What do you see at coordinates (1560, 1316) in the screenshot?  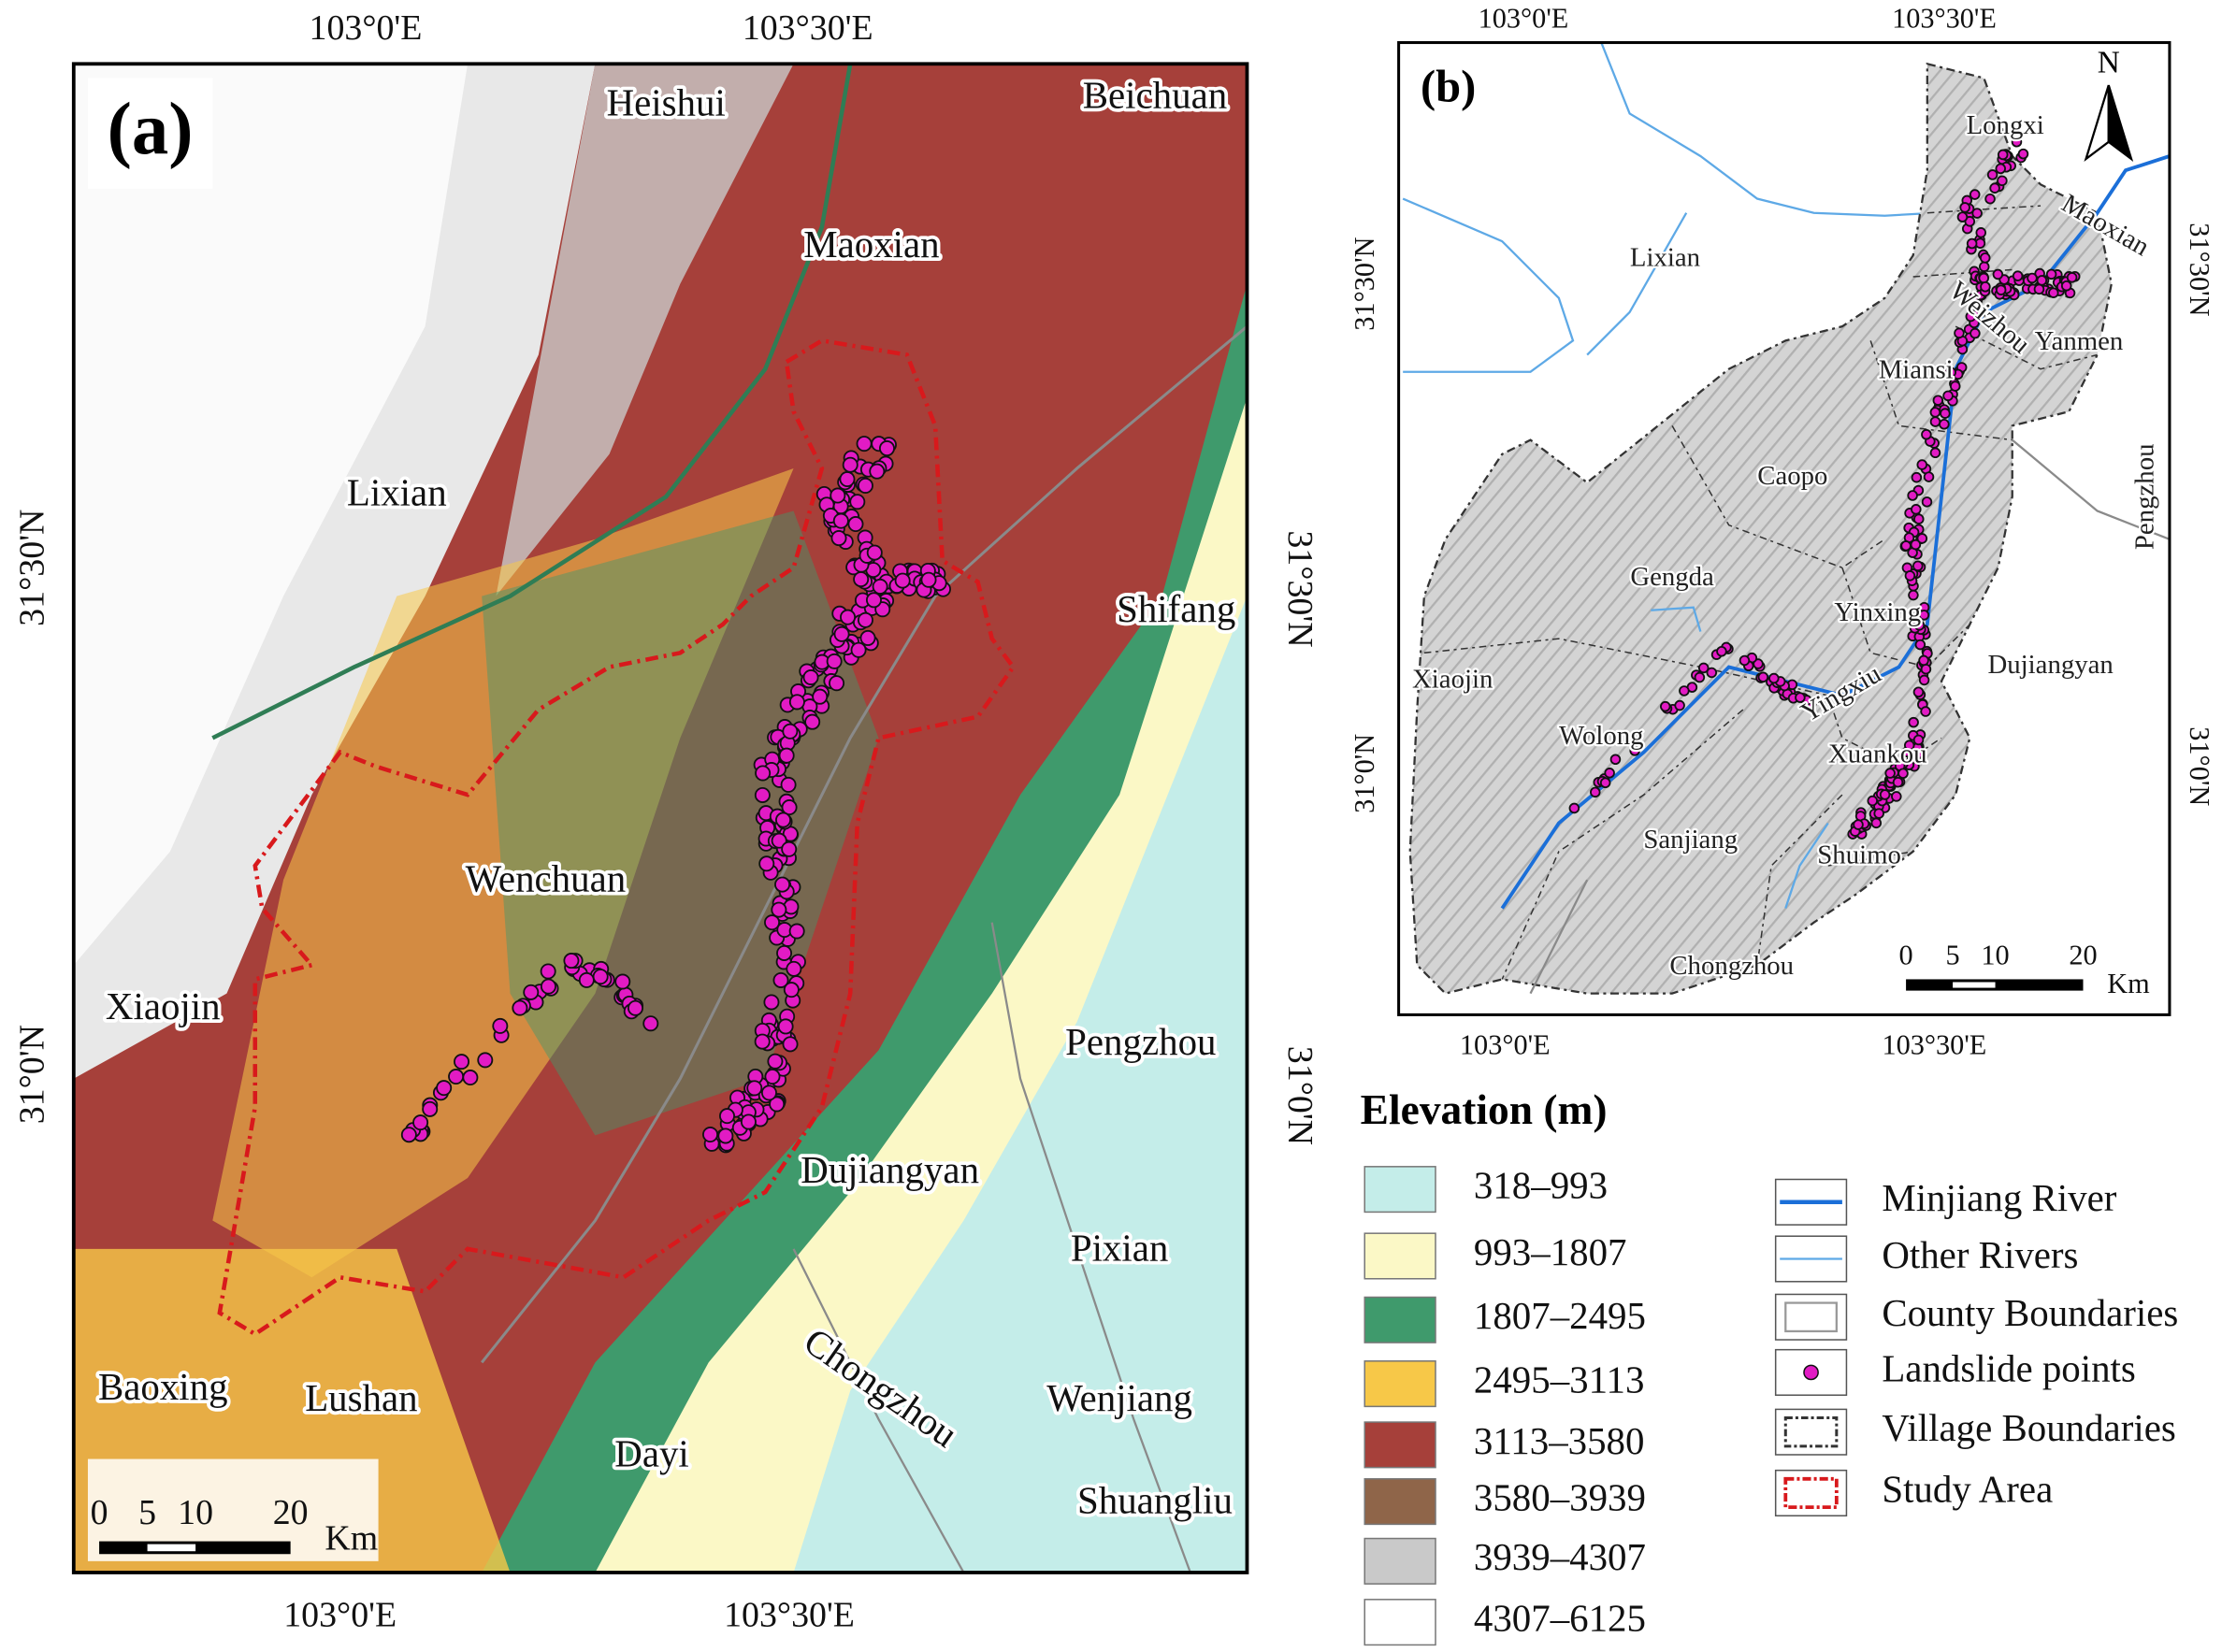 I see `legend-label: 1807–2495` at bounding box center [1560, 1316].